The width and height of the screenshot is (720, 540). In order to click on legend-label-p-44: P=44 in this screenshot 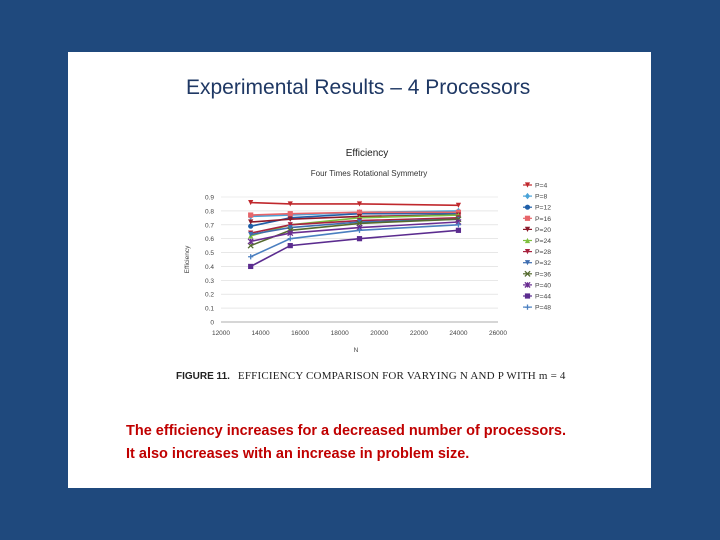, I will do `click(543, 297)`.